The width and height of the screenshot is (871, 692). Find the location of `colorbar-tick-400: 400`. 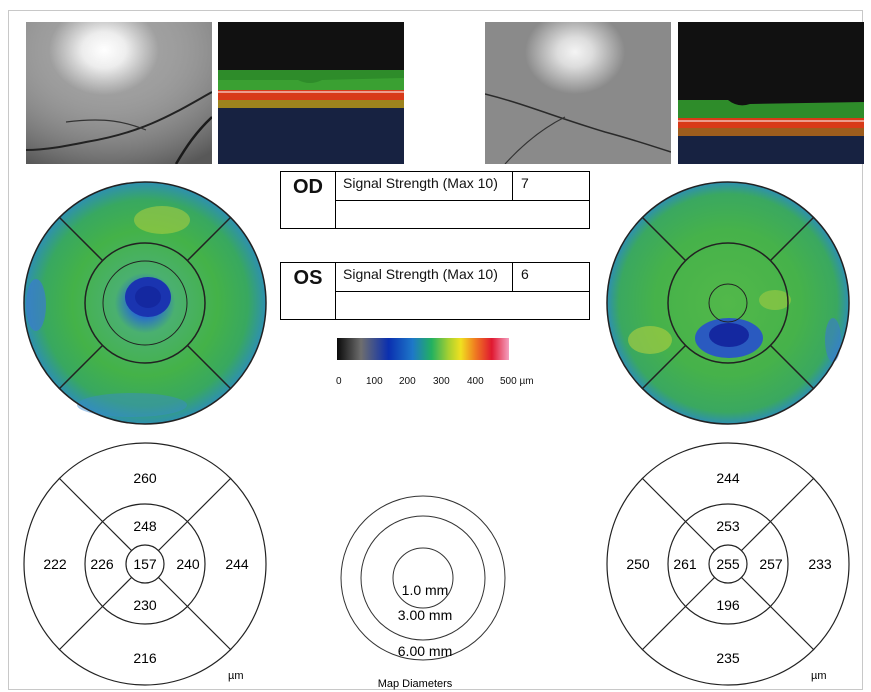

colorbar-tick-400: 400 is located at coordinates (475, 381).